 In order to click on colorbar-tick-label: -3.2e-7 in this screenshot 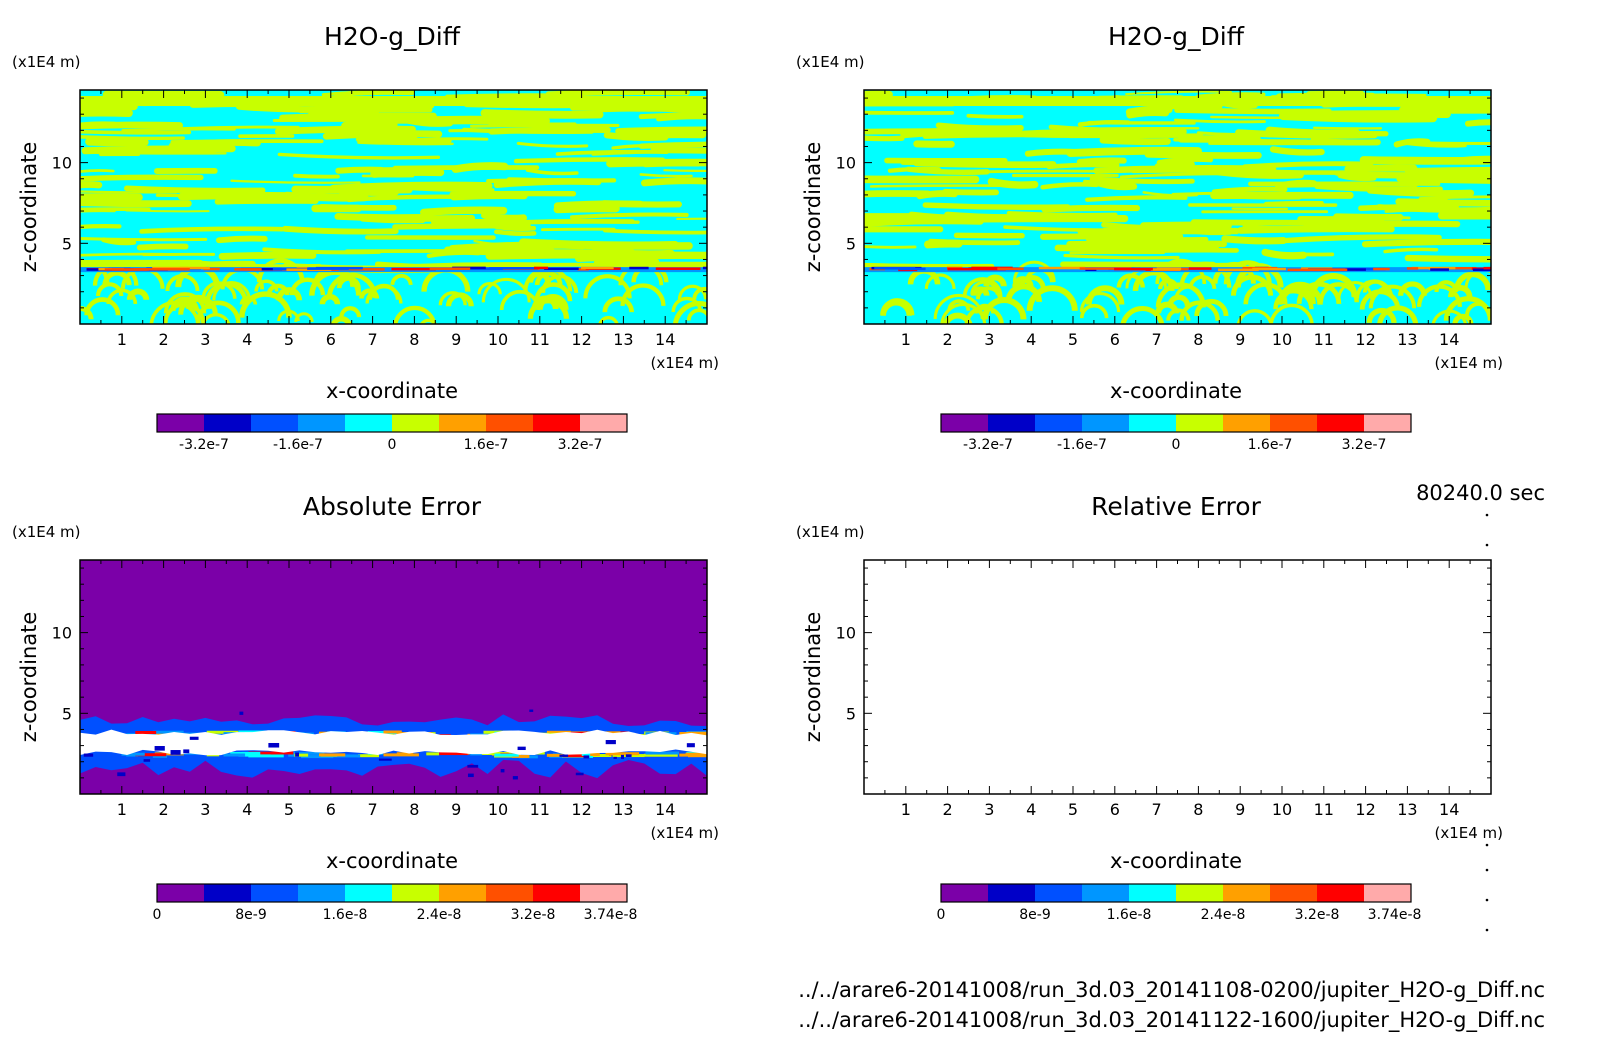, I will do `click(204, 445)`.